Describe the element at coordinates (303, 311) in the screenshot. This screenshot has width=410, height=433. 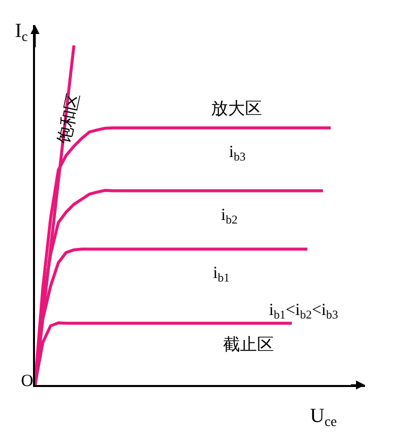
I see `annotation: i$_{b1}$<i$_{b2}$<i$_{b3}$` at that location.